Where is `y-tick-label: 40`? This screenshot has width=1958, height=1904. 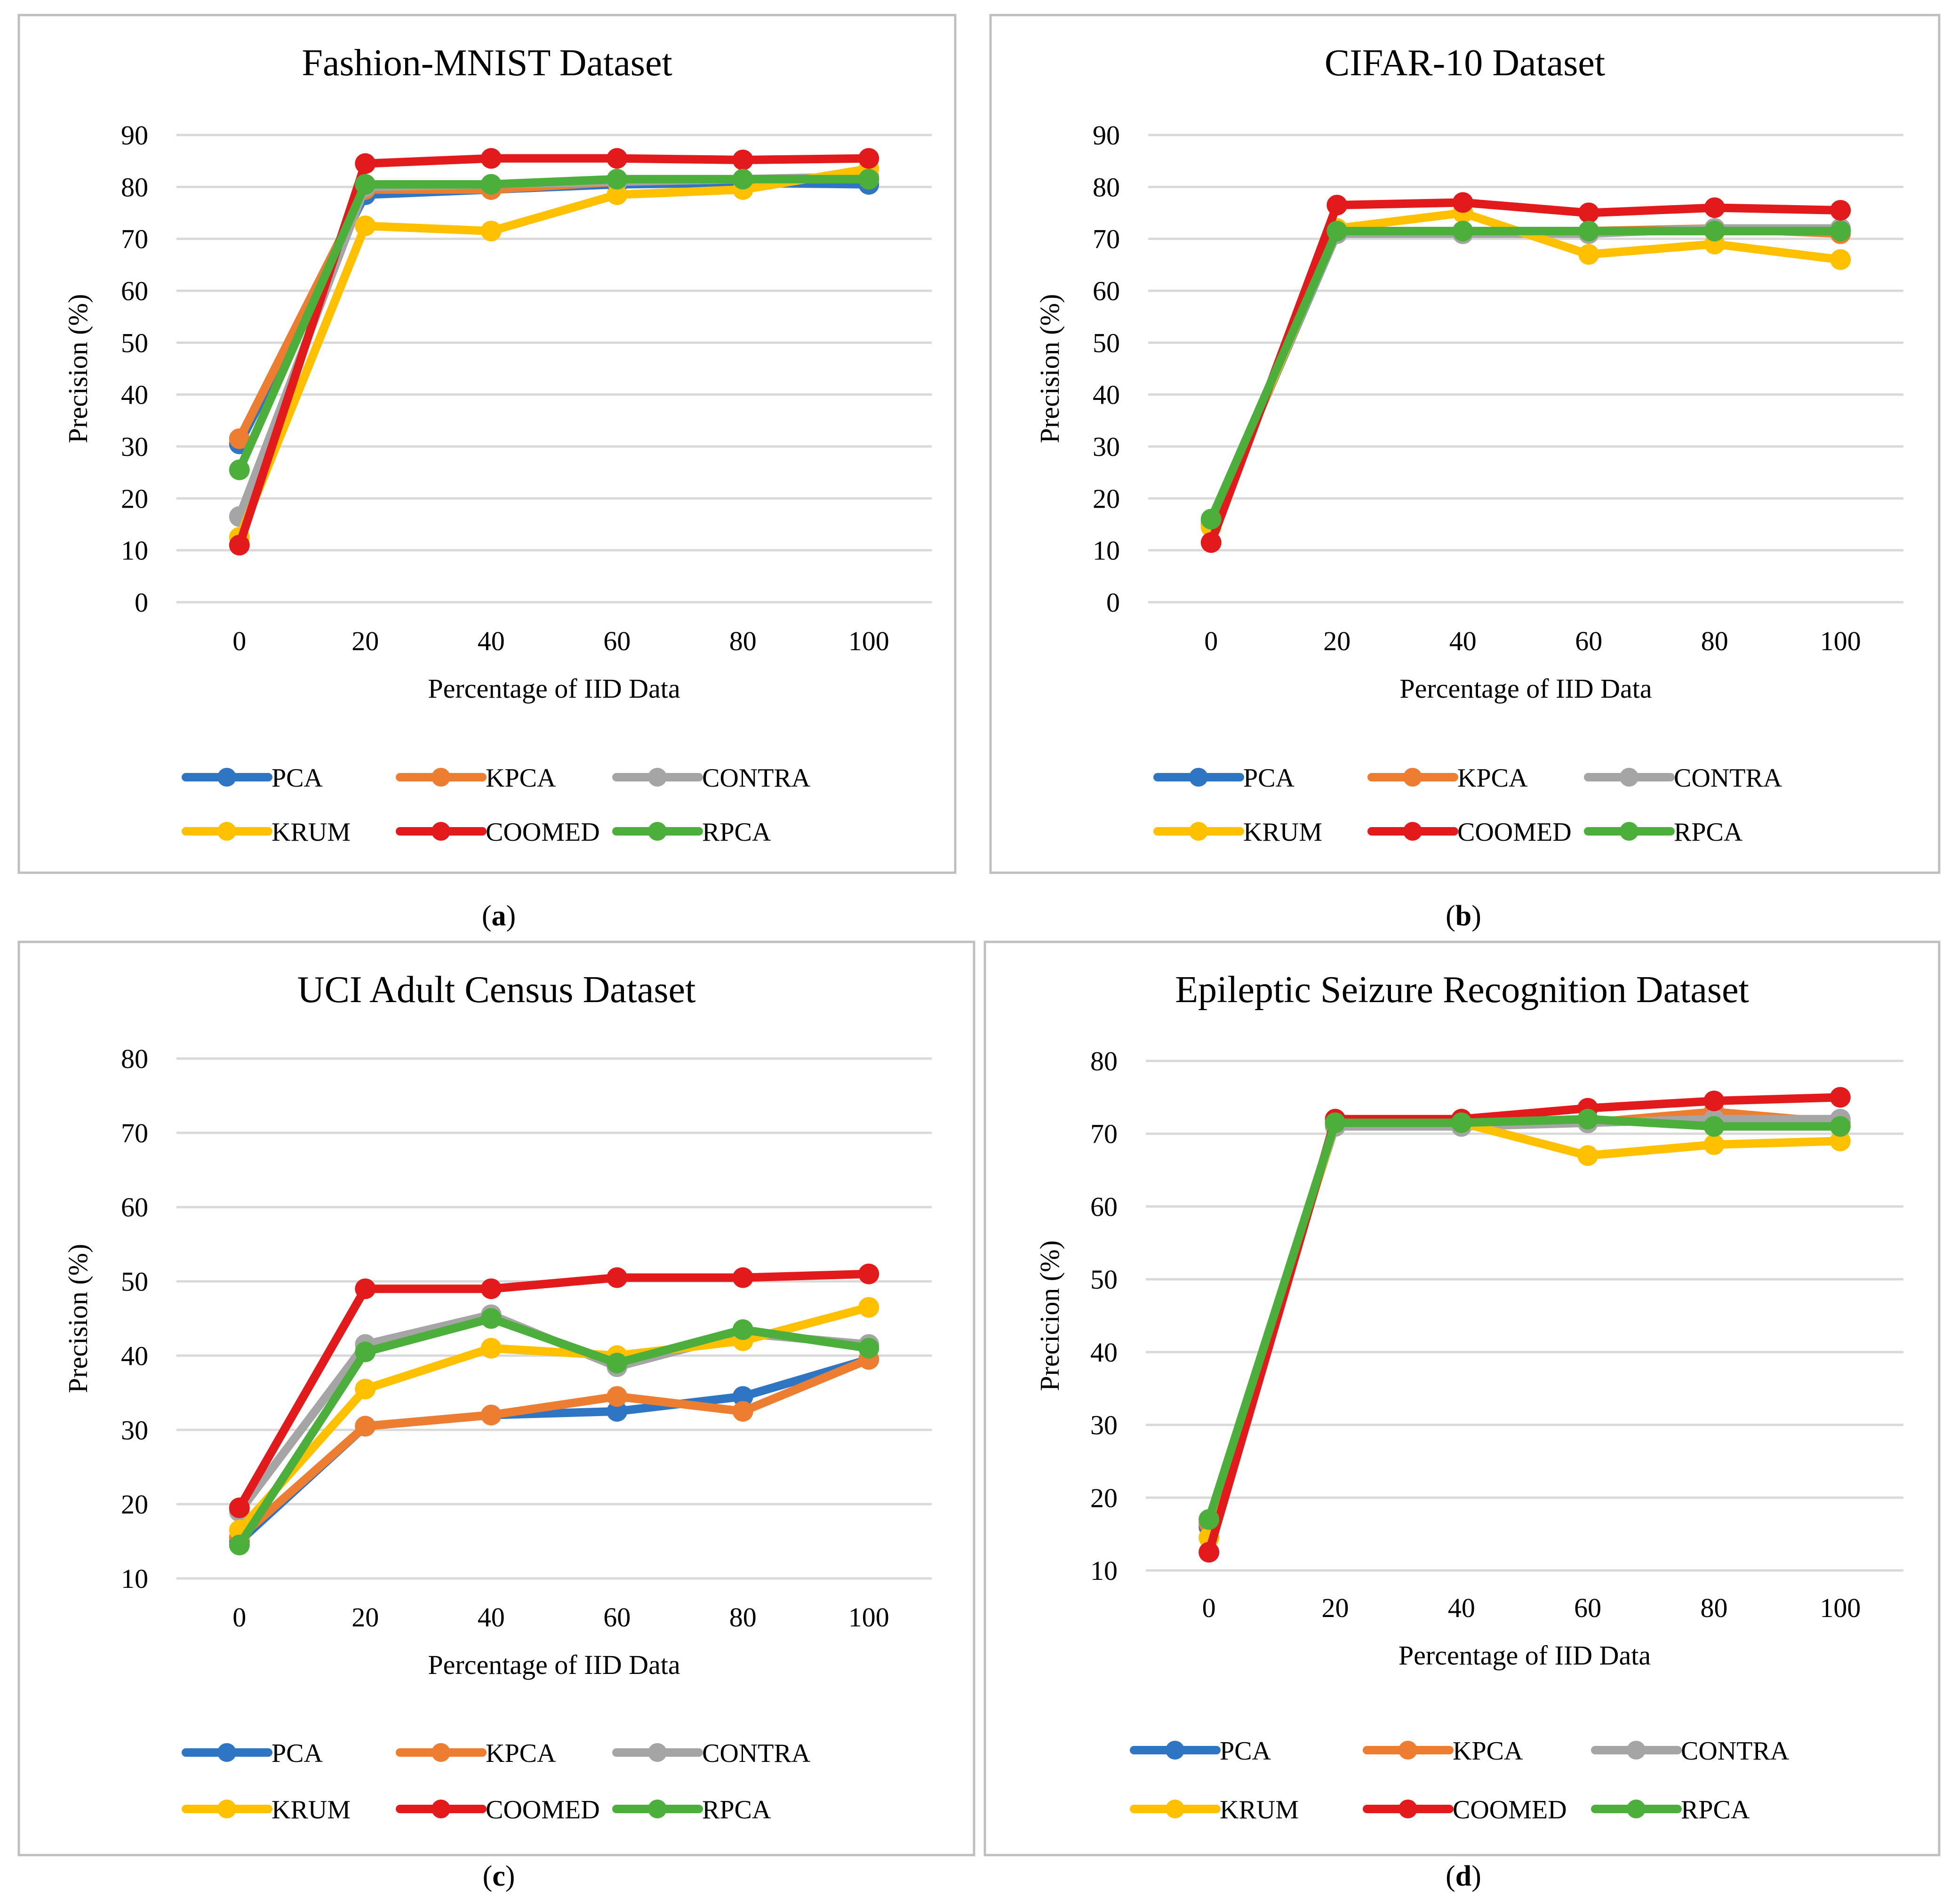 y-tick-label: 40 is located at coordinates (1106, 395).